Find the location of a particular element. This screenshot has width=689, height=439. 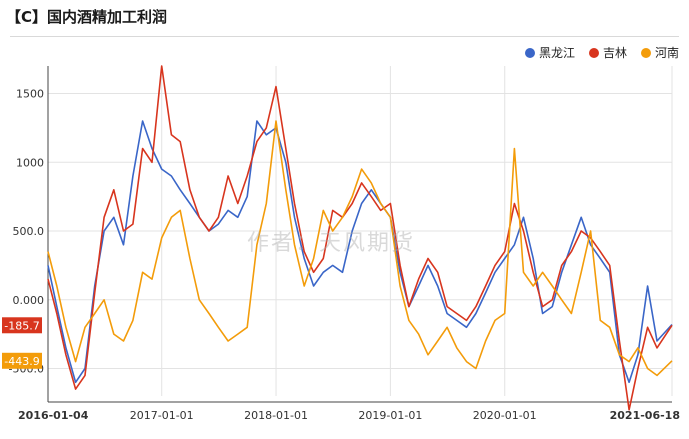

title-divider is located at coordinates (344, 36).